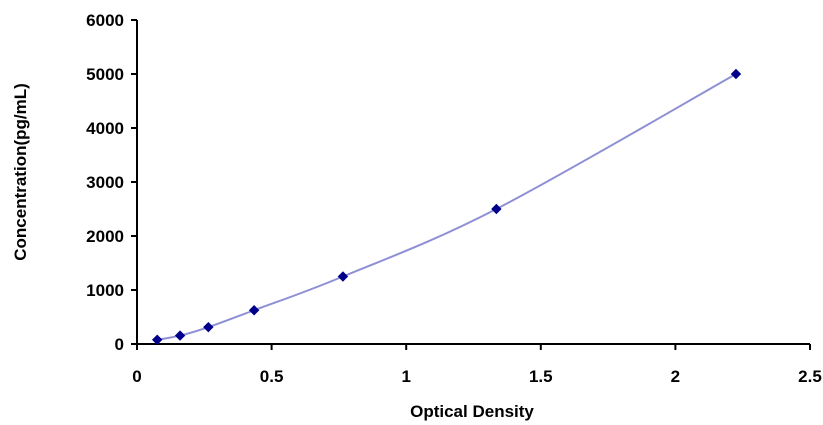  What do you see at coordinates (810, 376) in the screenshot?
I see `x-tick-label: 2.5` at bounding box center [810, 376].